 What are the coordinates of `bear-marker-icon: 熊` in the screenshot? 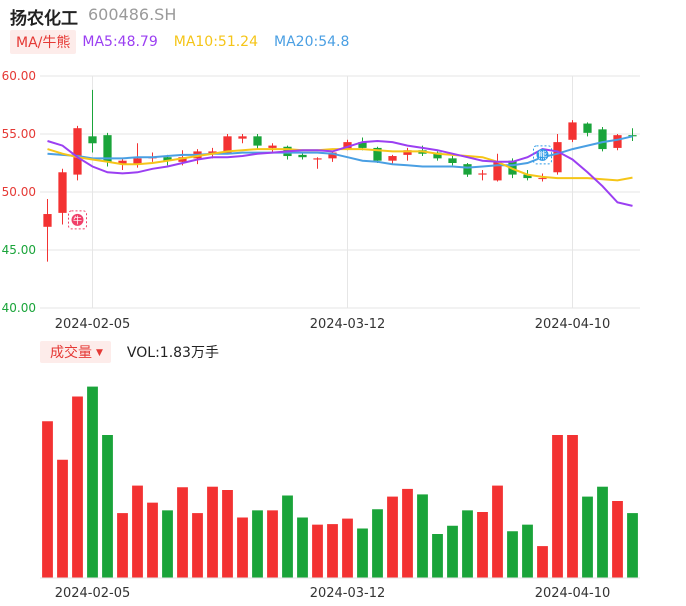 It's located at (542, 155).